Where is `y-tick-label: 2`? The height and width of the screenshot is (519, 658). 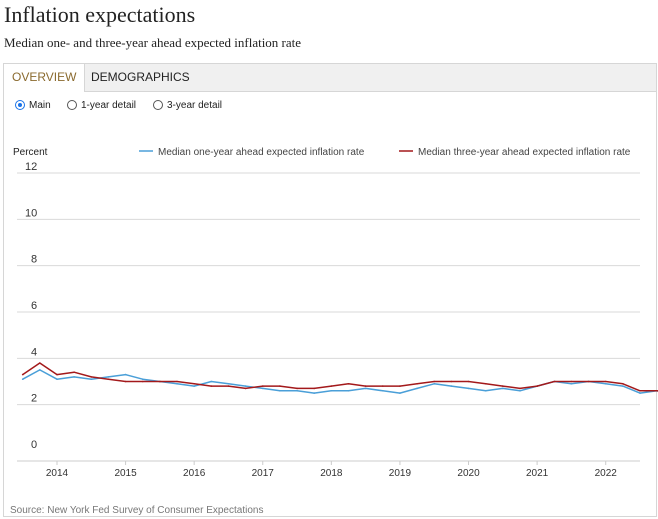
y-tick-label: 2 is located at coordinates (34, 399).